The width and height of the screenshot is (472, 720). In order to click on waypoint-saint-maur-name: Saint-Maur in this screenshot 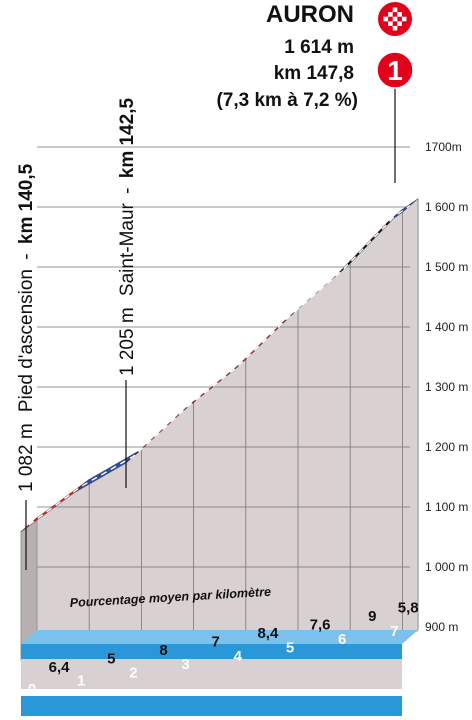, I will do `click(127, 249)`.